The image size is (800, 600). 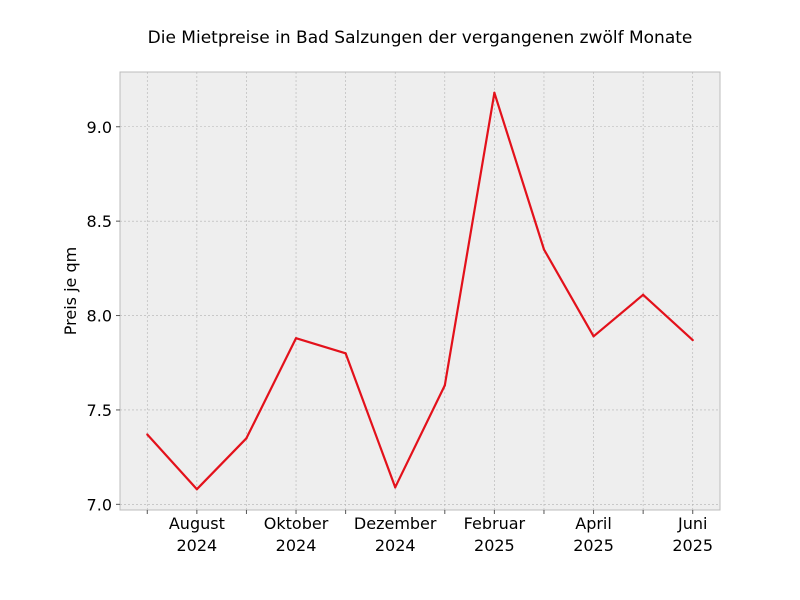 I want to click on x-tick-label: August 2024, so click(x=197, y=534).